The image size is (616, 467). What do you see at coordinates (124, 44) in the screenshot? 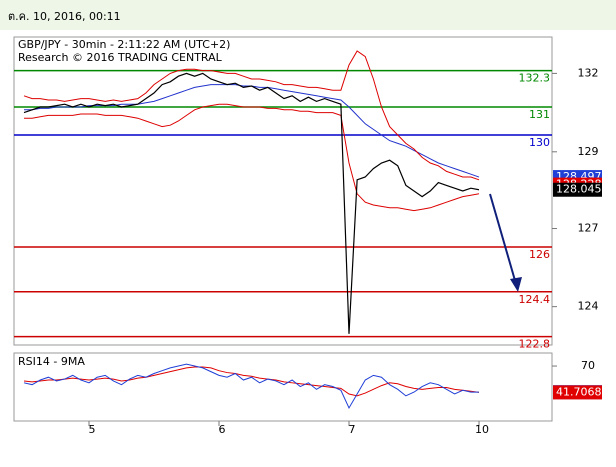
I see `chart-title: GBP/JPY - 30min - 2:11:22 AM (UTC+2)` at bounding box center [124, 44].